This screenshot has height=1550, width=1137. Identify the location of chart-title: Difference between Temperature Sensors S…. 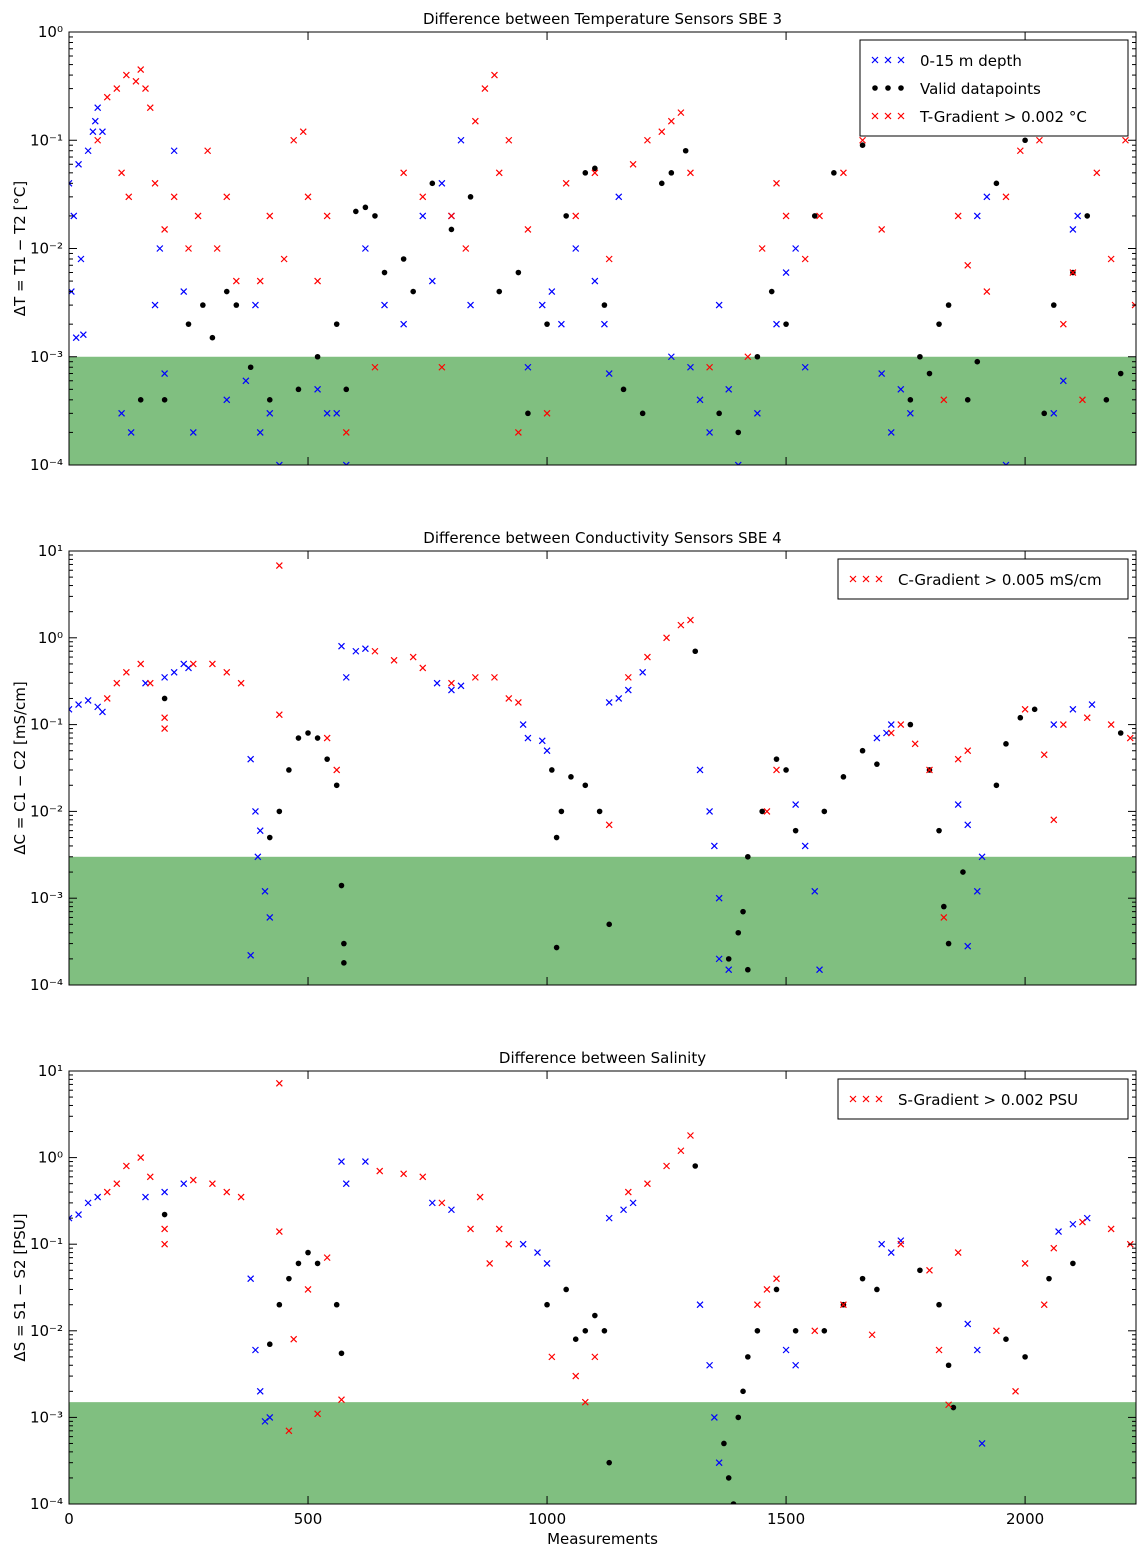
(602, 19).